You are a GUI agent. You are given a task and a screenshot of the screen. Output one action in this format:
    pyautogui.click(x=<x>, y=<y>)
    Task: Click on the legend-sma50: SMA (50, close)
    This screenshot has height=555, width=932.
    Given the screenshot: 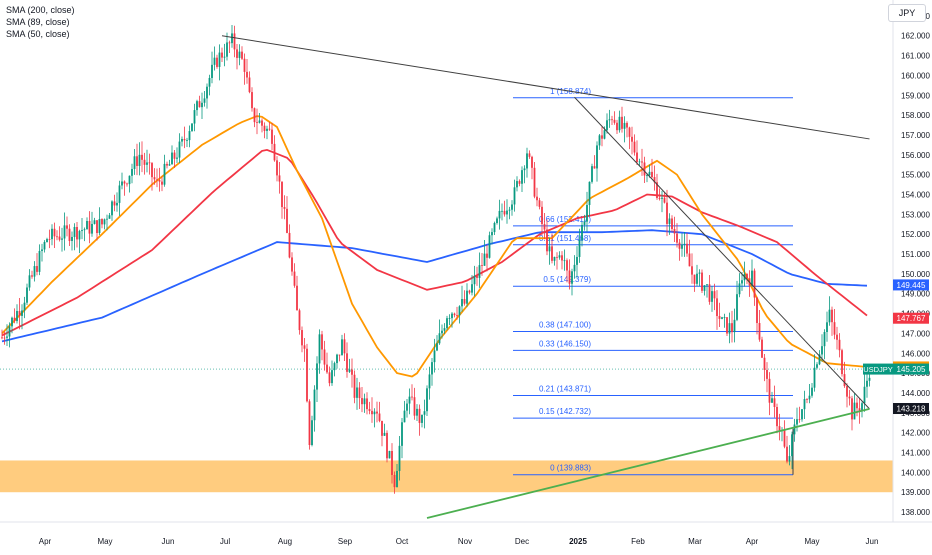 What is the action you would take?
    pyautogui.click(x=38, y=34)
    